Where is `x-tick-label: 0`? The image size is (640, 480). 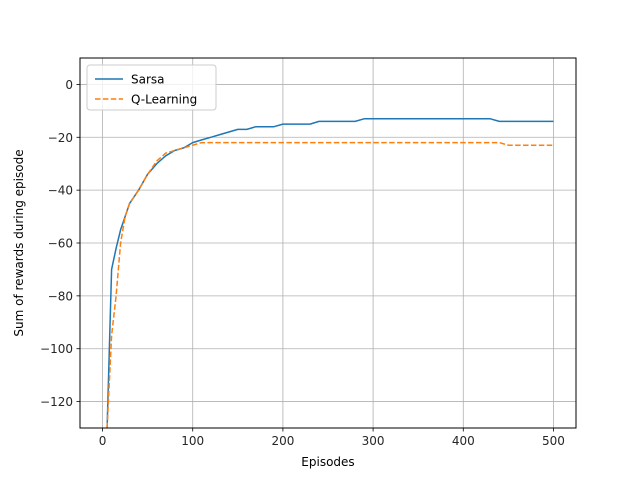 x-tick-label: 0 is located at coordinates (103, 441).